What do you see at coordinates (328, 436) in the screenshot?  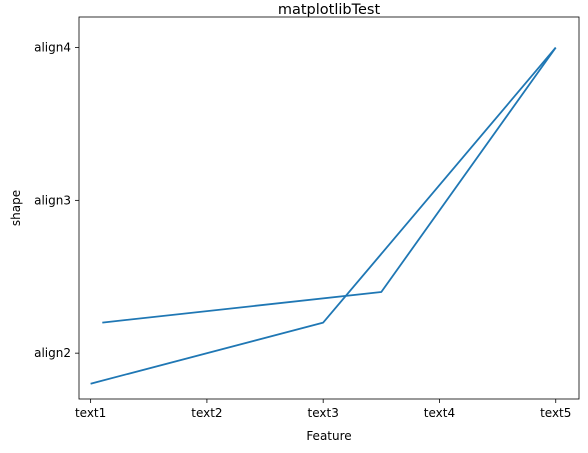 I see `x-axis-label: Feature` at bounding box center [328, 436].